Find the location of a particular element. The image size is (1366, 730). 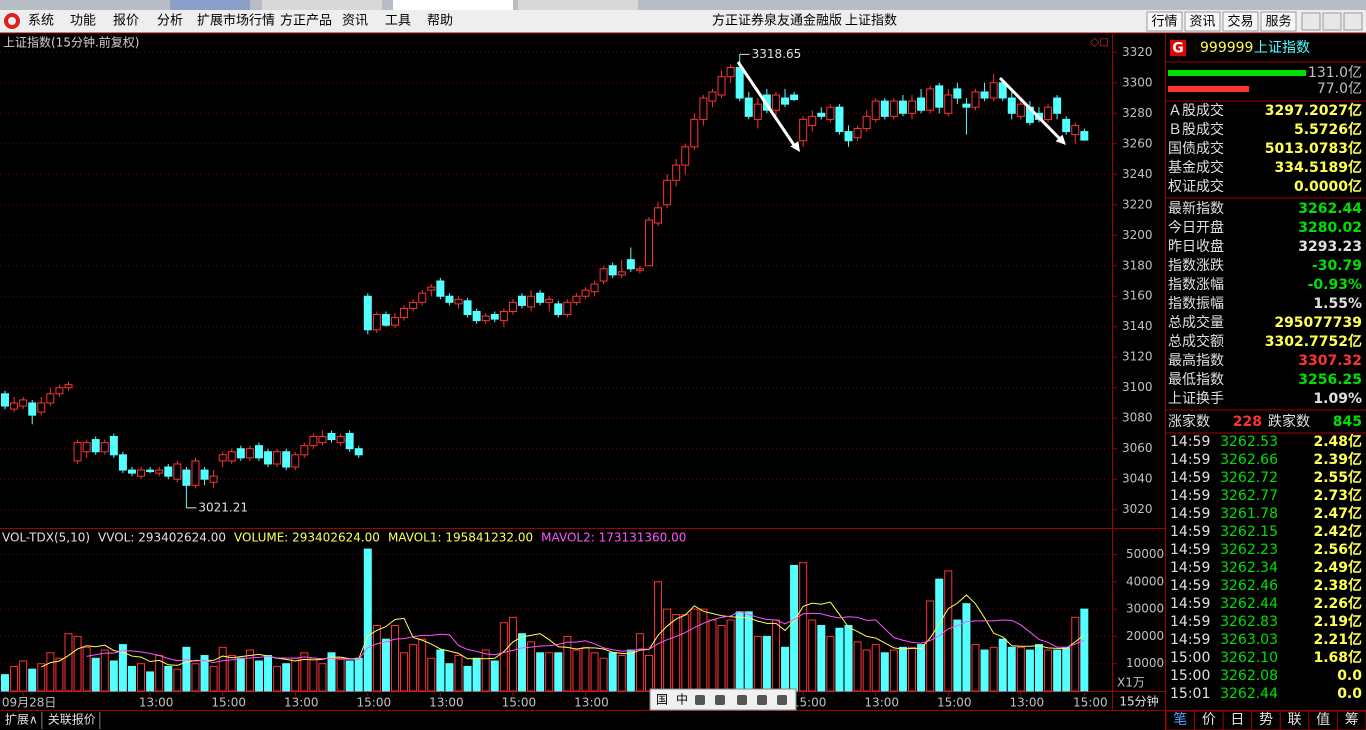

x-tick-label: 15:00 is located at coordinates (1090, 703).